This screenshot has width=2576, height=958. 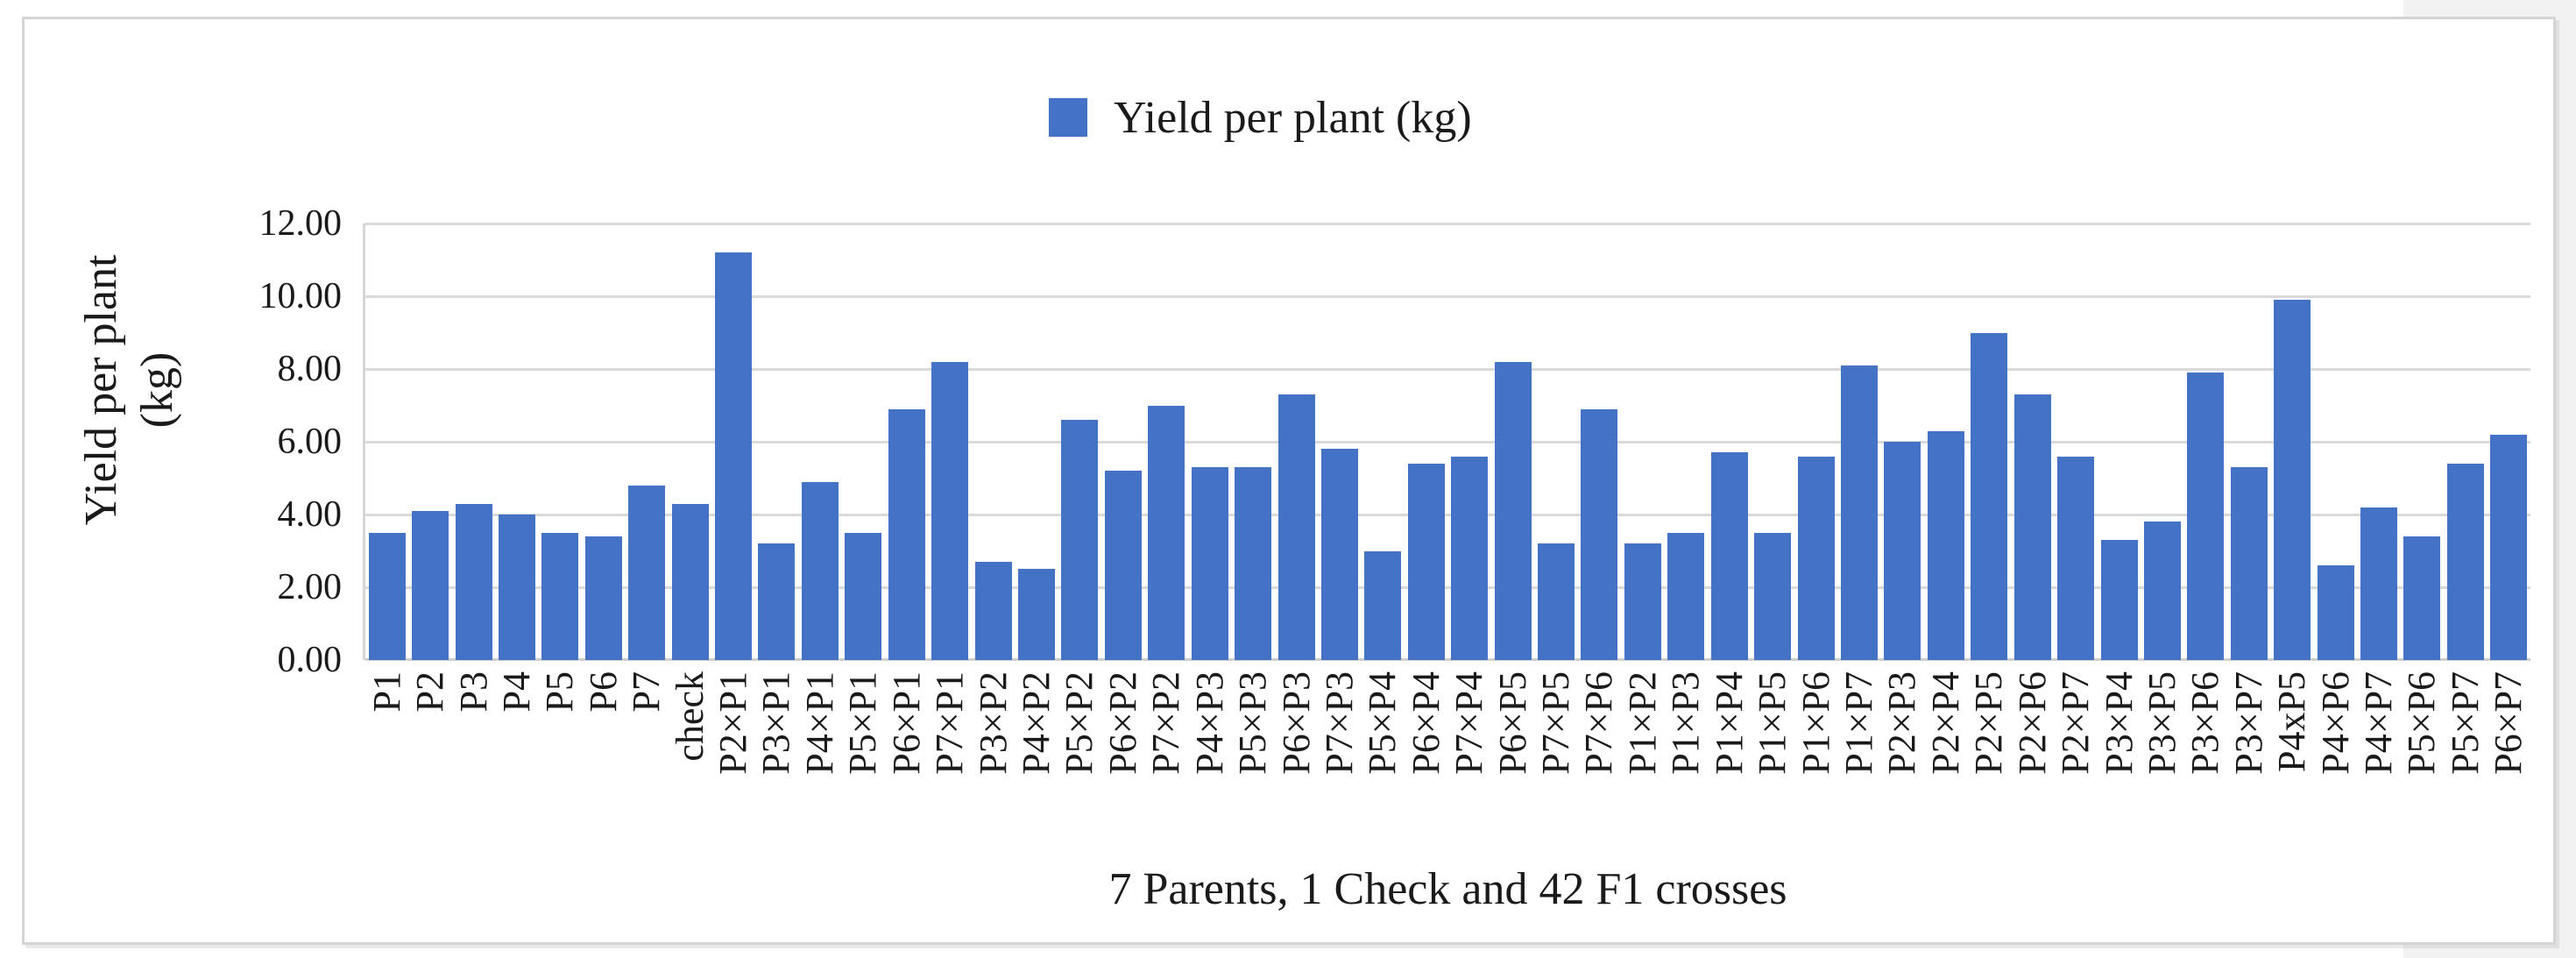 What do you see at coordinates (300, 223) in the screenshot?
I see `y-tick-label: 12.00` at bounding box center [300, 223].